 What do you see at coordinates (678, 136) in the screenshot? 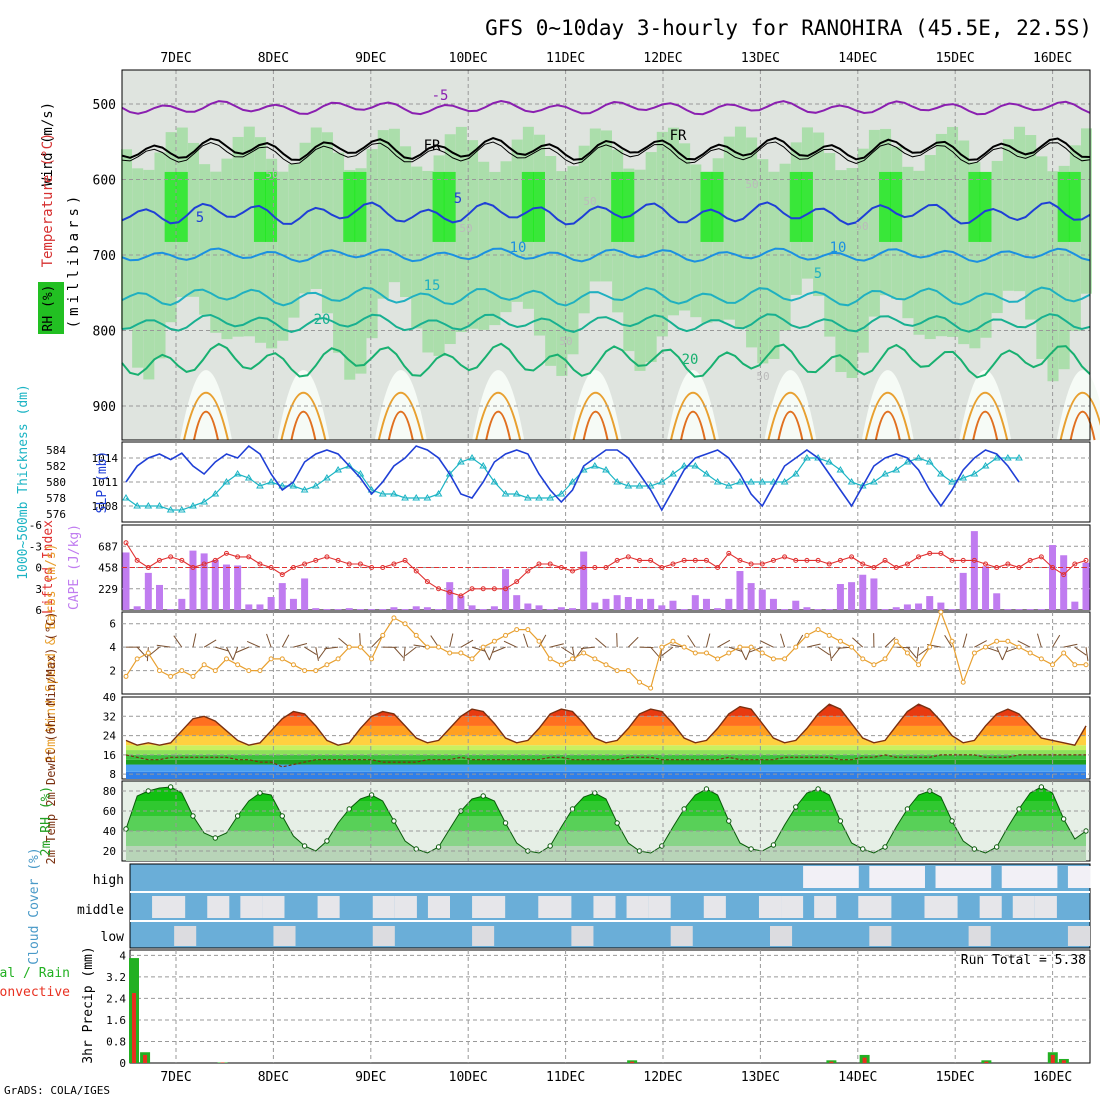
I see `contour-label: FR` at bounding box center [678, 136].